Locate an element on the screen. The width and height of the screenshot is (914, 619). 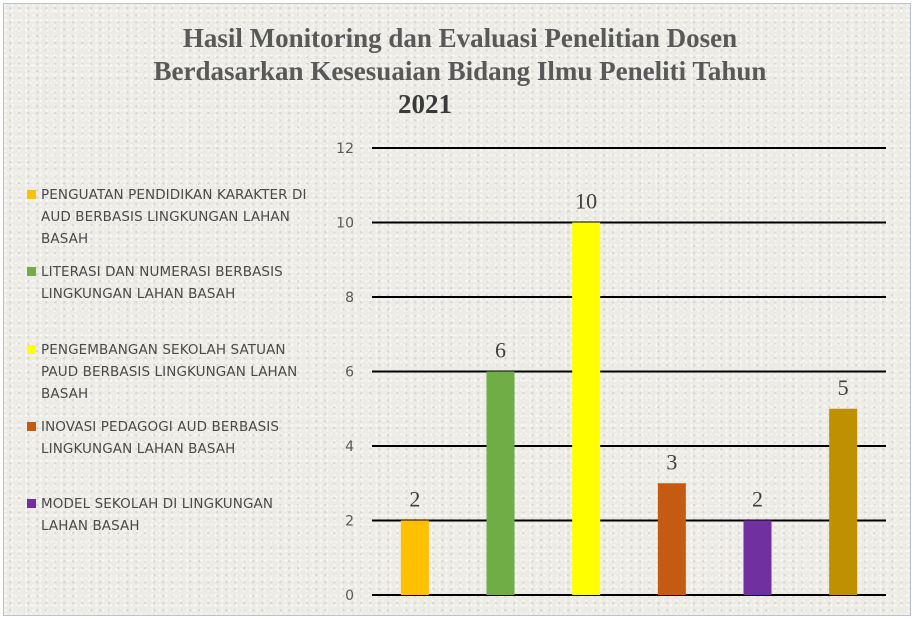
y-tick-label-6: 6 is located at coordinates (349, 373).